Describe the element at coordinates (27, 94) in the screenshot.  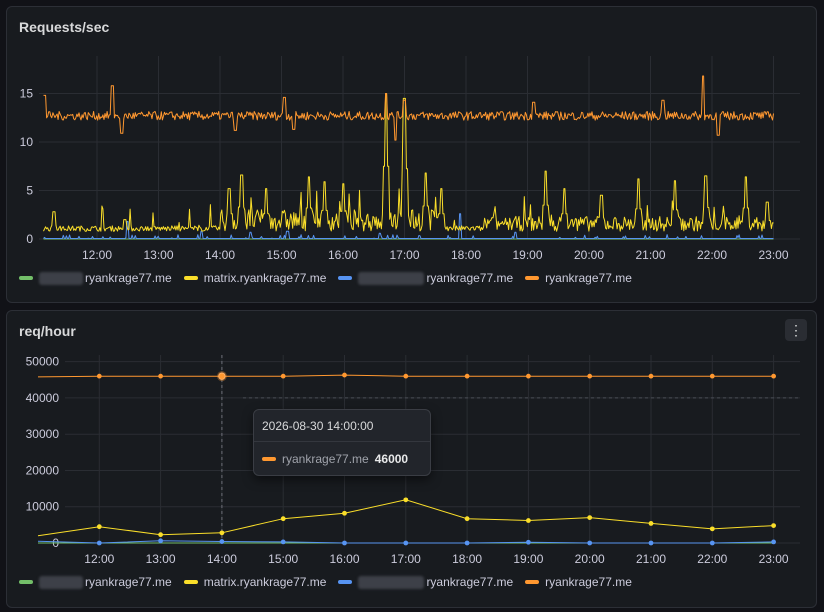
I see `y-tick-label: 15` at that location.